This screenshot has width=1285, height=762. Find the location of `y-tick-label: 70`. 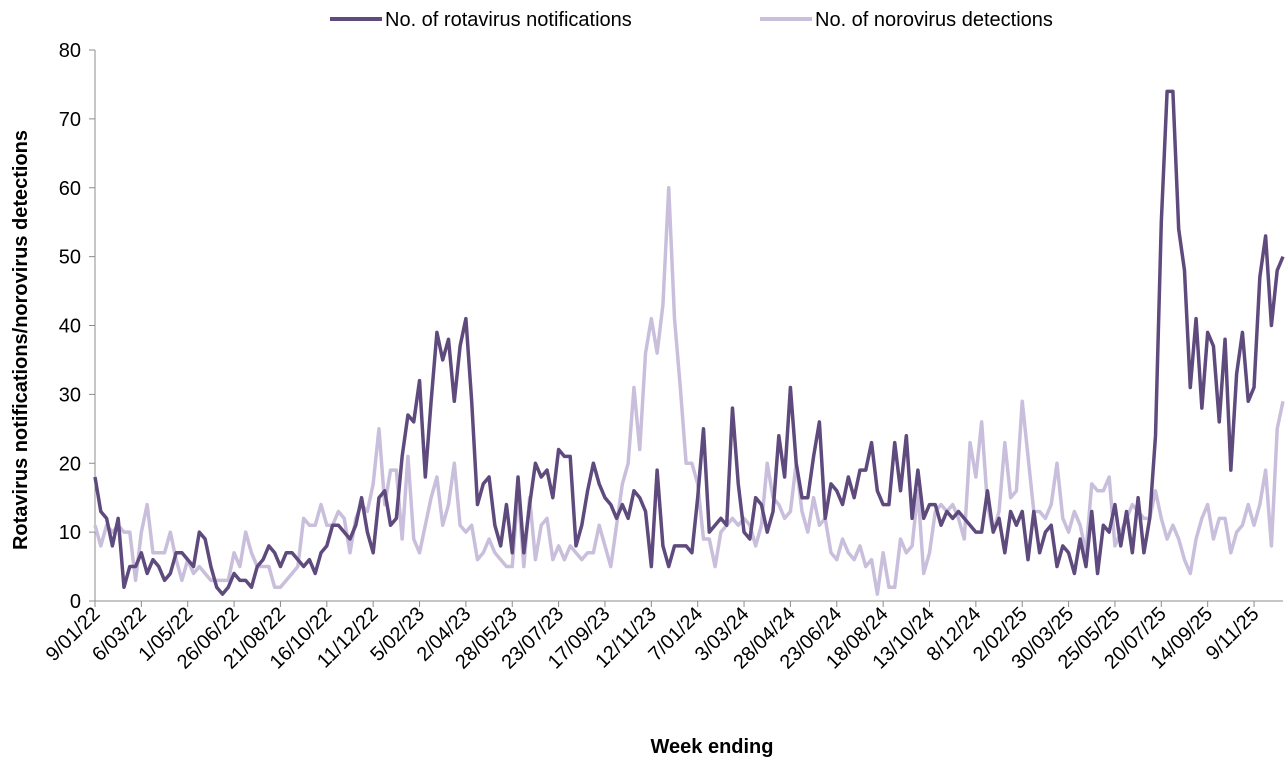

y-tick-label: 70 is located at coordinates (70, 120).